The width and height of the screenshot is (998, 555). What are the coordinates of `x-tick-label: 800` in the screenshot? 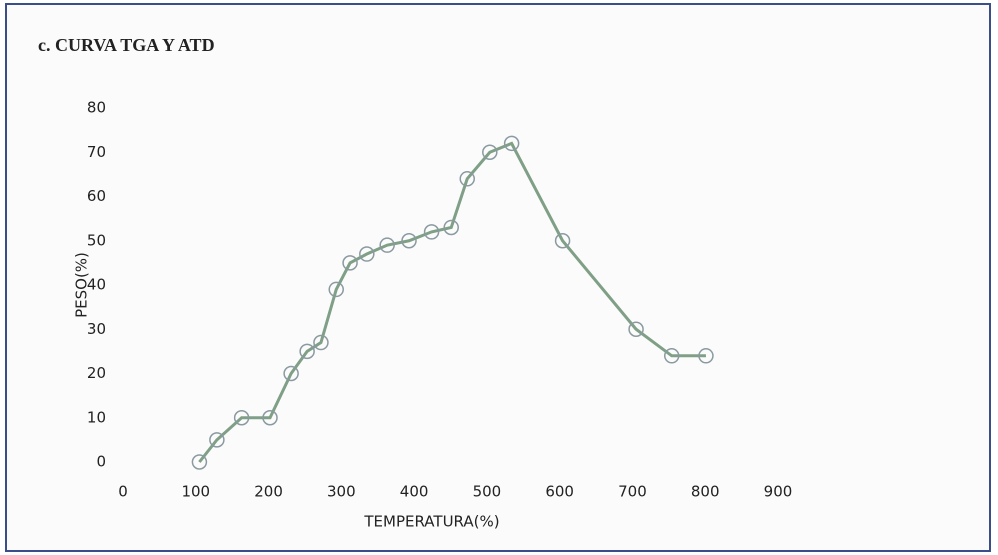 It's located at (705, 492).